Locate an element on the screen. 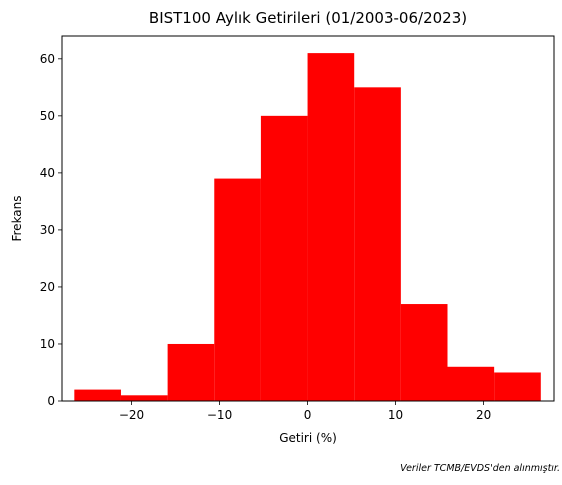 This screenshot has height=485, width=562. y-axis-label: Frekans is located at coordinates (17, 218).